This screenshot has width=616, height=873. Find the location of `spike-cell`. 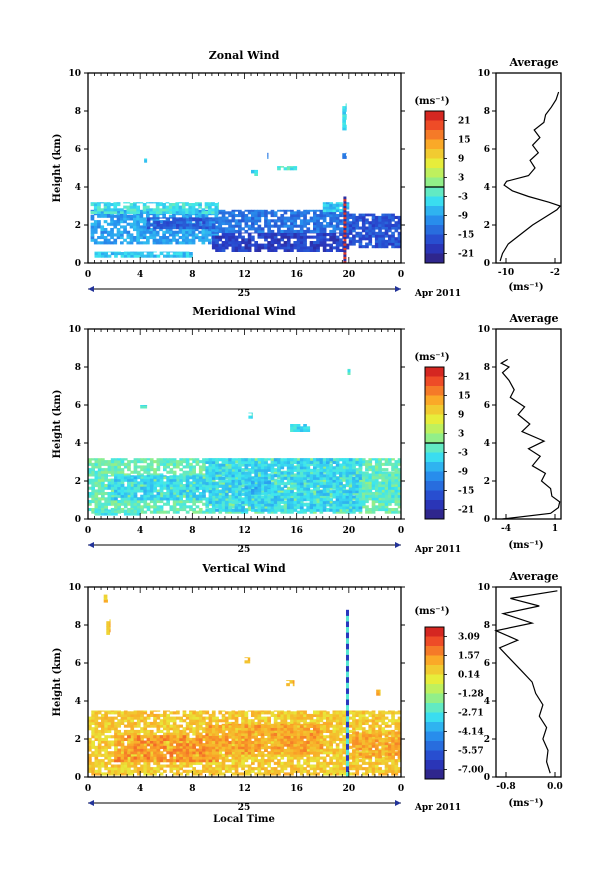

spike-cell is located at coordinates (345, 209).